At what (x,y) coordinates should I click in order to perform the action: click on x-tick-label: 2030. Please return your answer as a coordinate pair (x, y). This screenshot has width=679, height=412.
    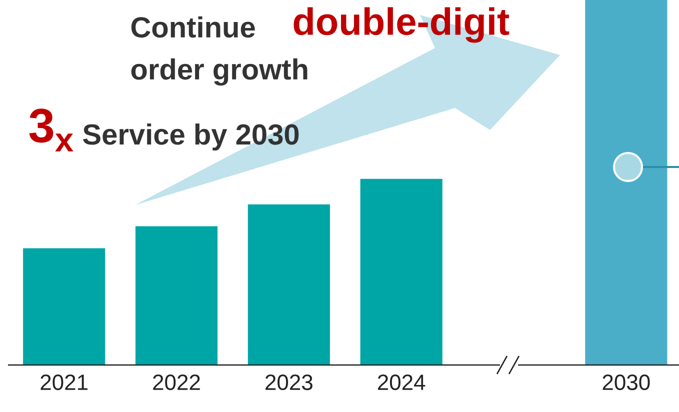
    Looking at the image, I should click on (626, 382).